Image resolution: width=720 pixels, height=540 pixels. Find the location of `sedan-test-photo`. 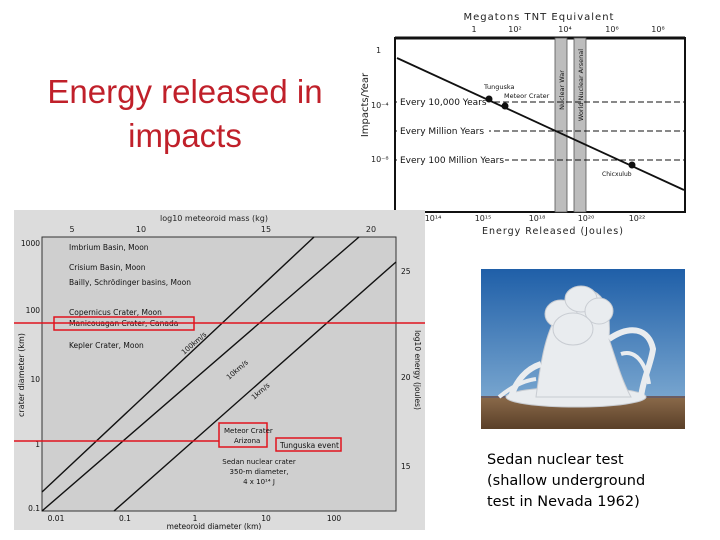

sedan-test-photo is located at coordinates (583, 349).